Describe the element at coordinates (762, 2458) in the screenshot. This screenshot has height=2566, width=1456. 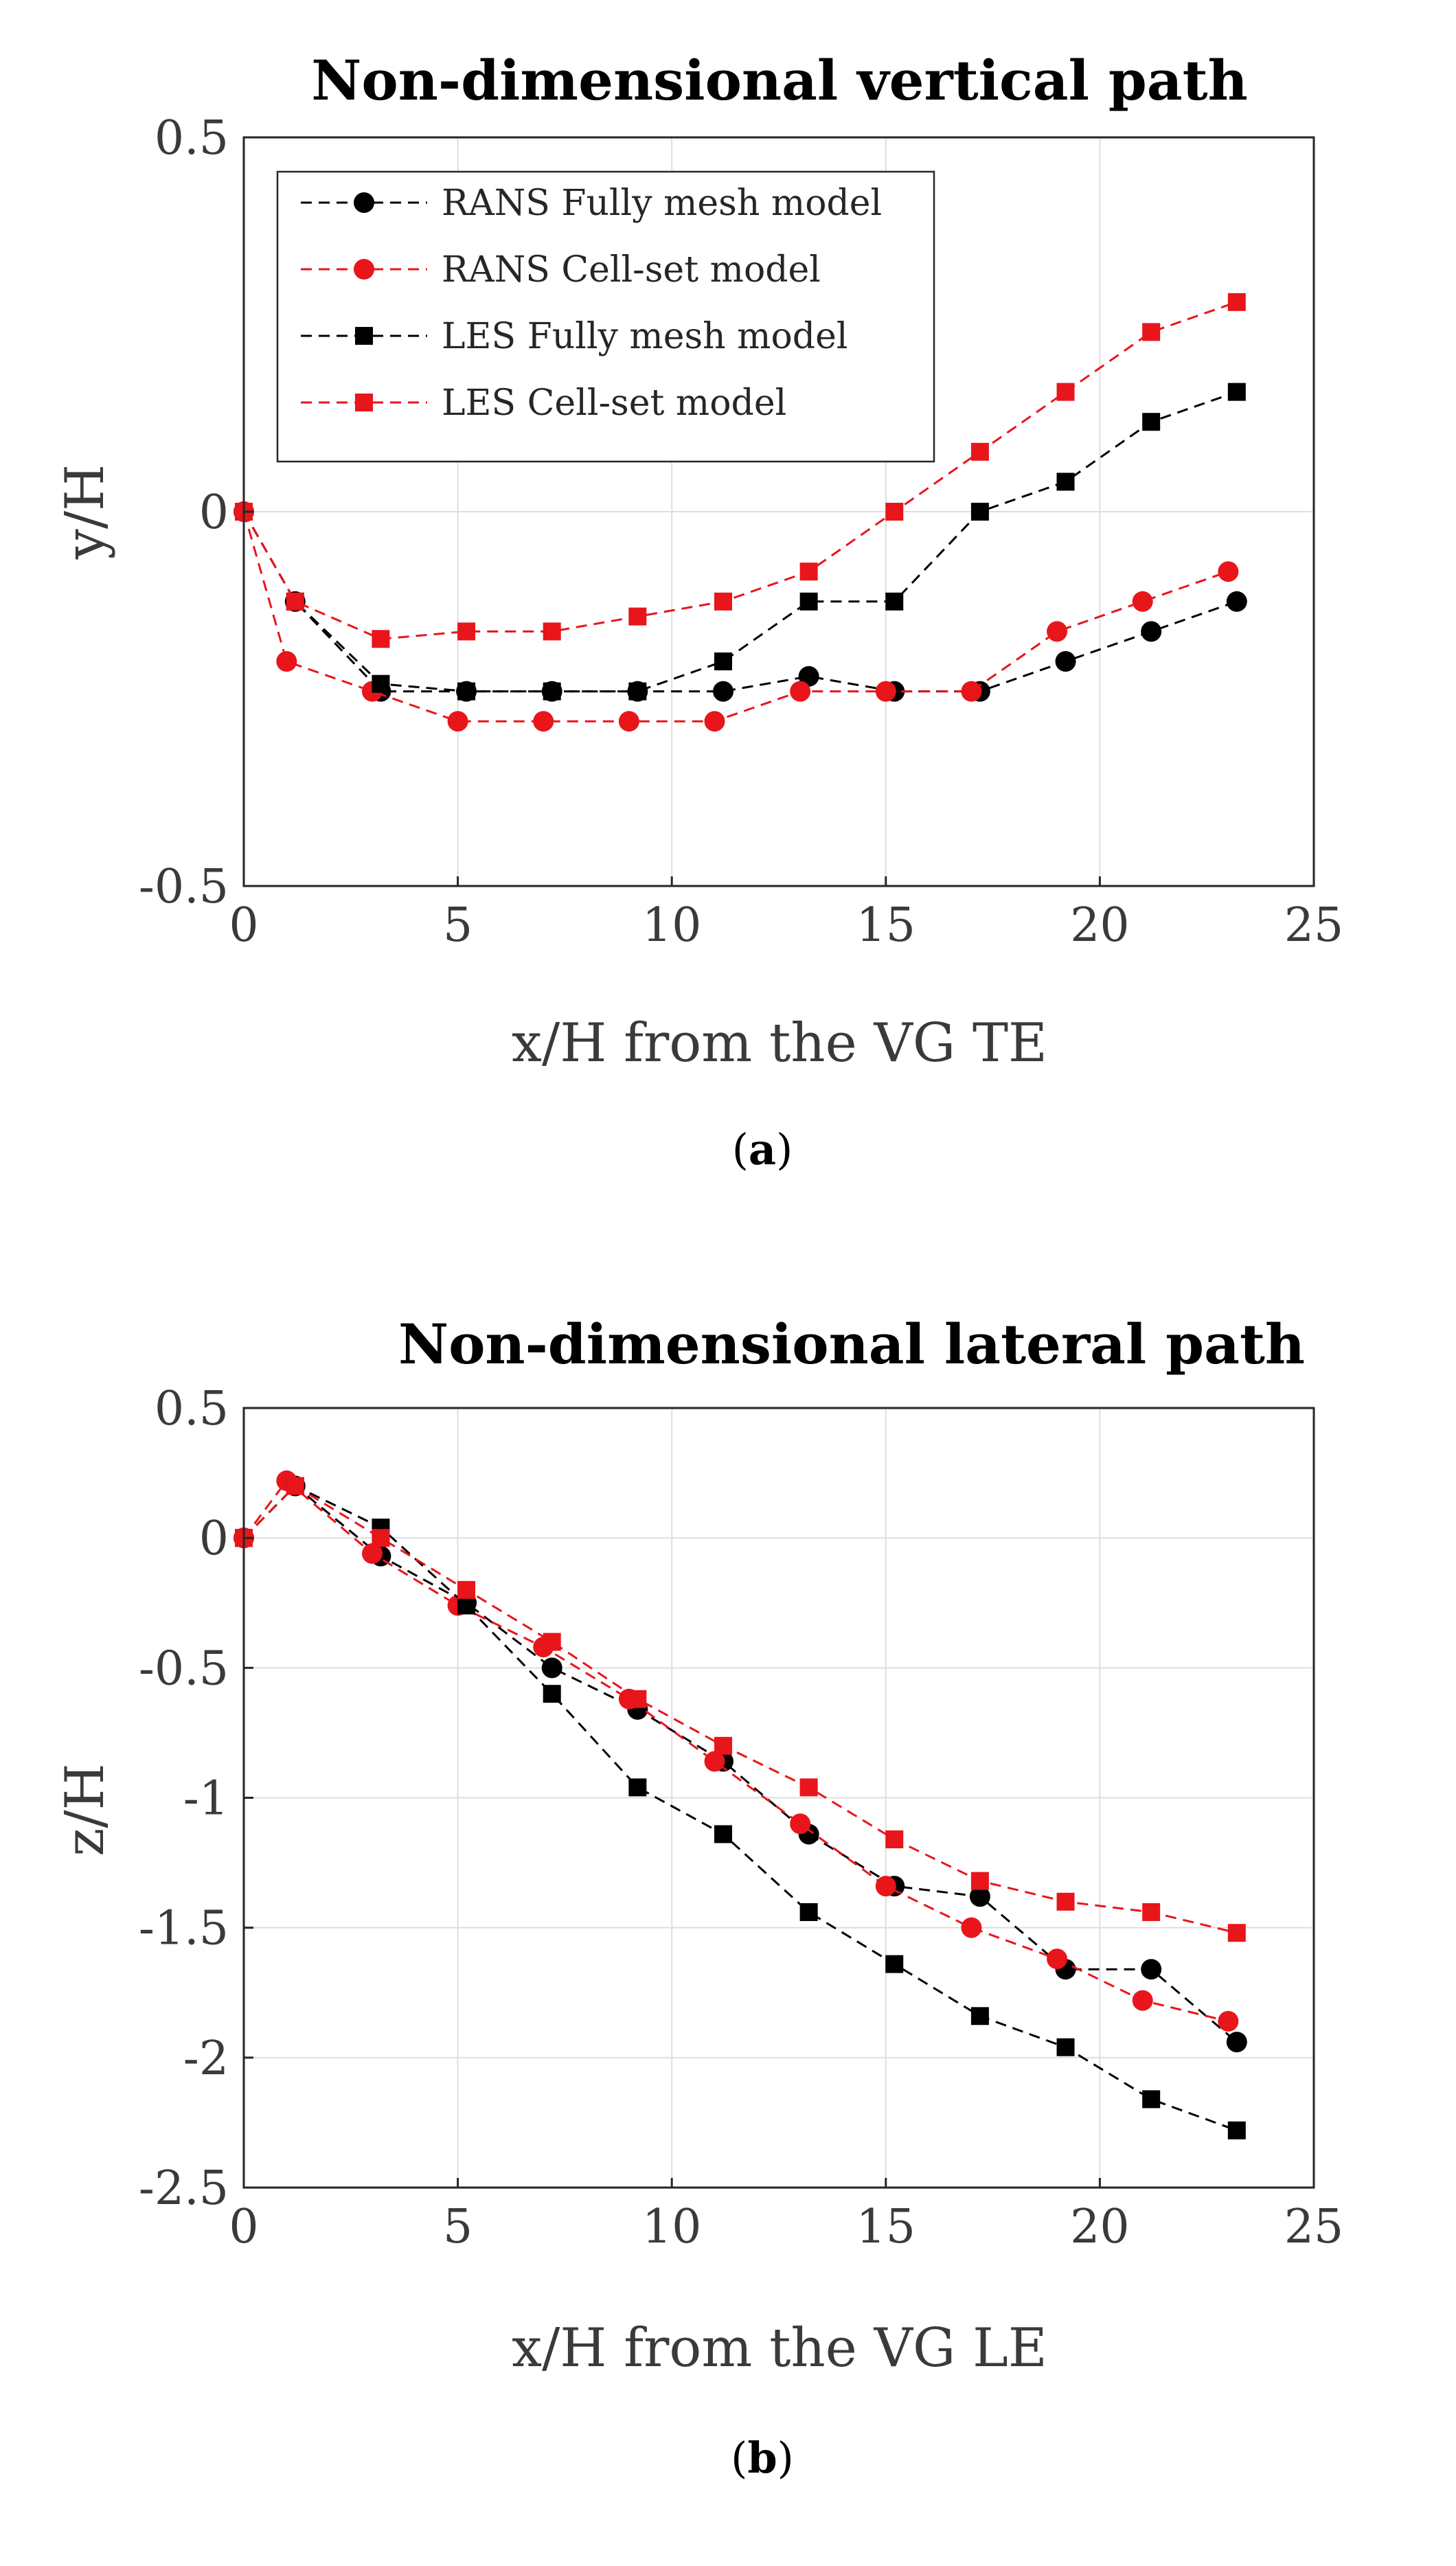
I see `caption-b: (b)` at that location.